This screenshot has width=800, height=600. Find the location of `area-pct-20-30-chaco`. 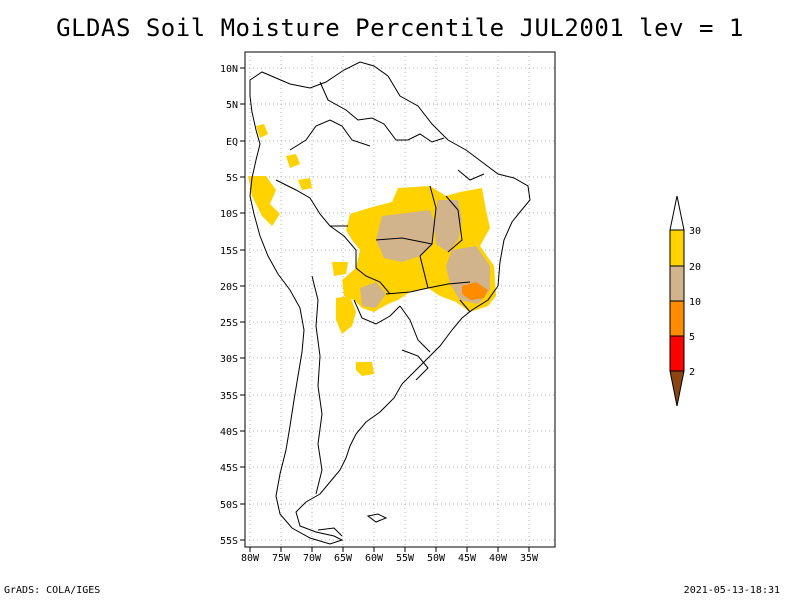

area-pct-20-30-chaco is located at coordinates (346, 315).